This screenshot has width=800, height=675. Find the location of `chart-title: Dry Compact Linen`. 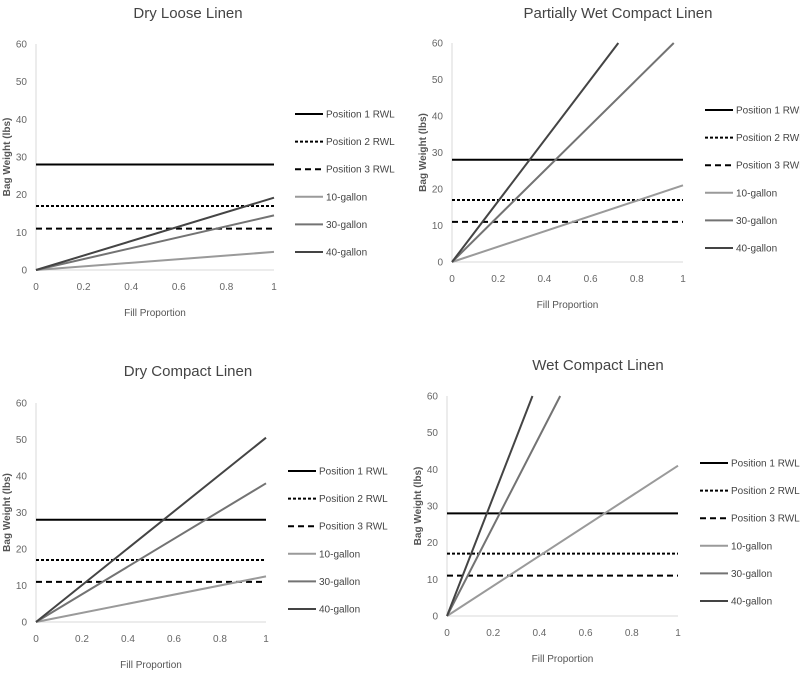

chart-title: Dry Compact Linen is located at coordinates (188, 371).